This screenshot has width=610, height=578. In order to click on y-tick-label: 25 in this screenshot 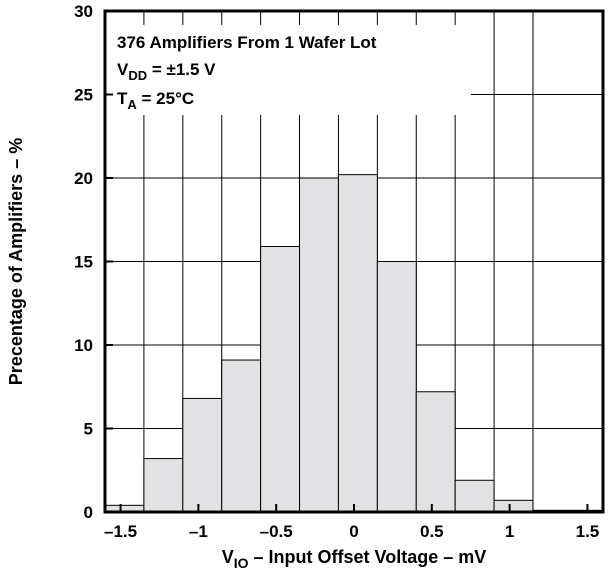, I will do `click(83, 95)`.